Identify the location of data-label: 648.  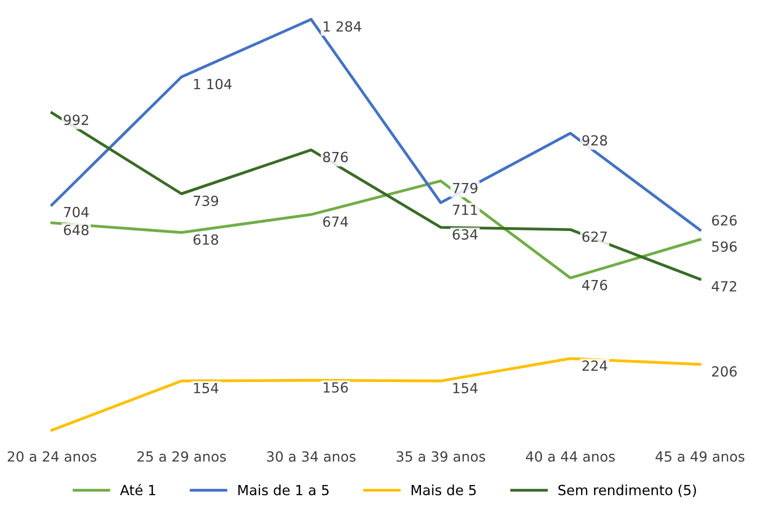
(76, 230).